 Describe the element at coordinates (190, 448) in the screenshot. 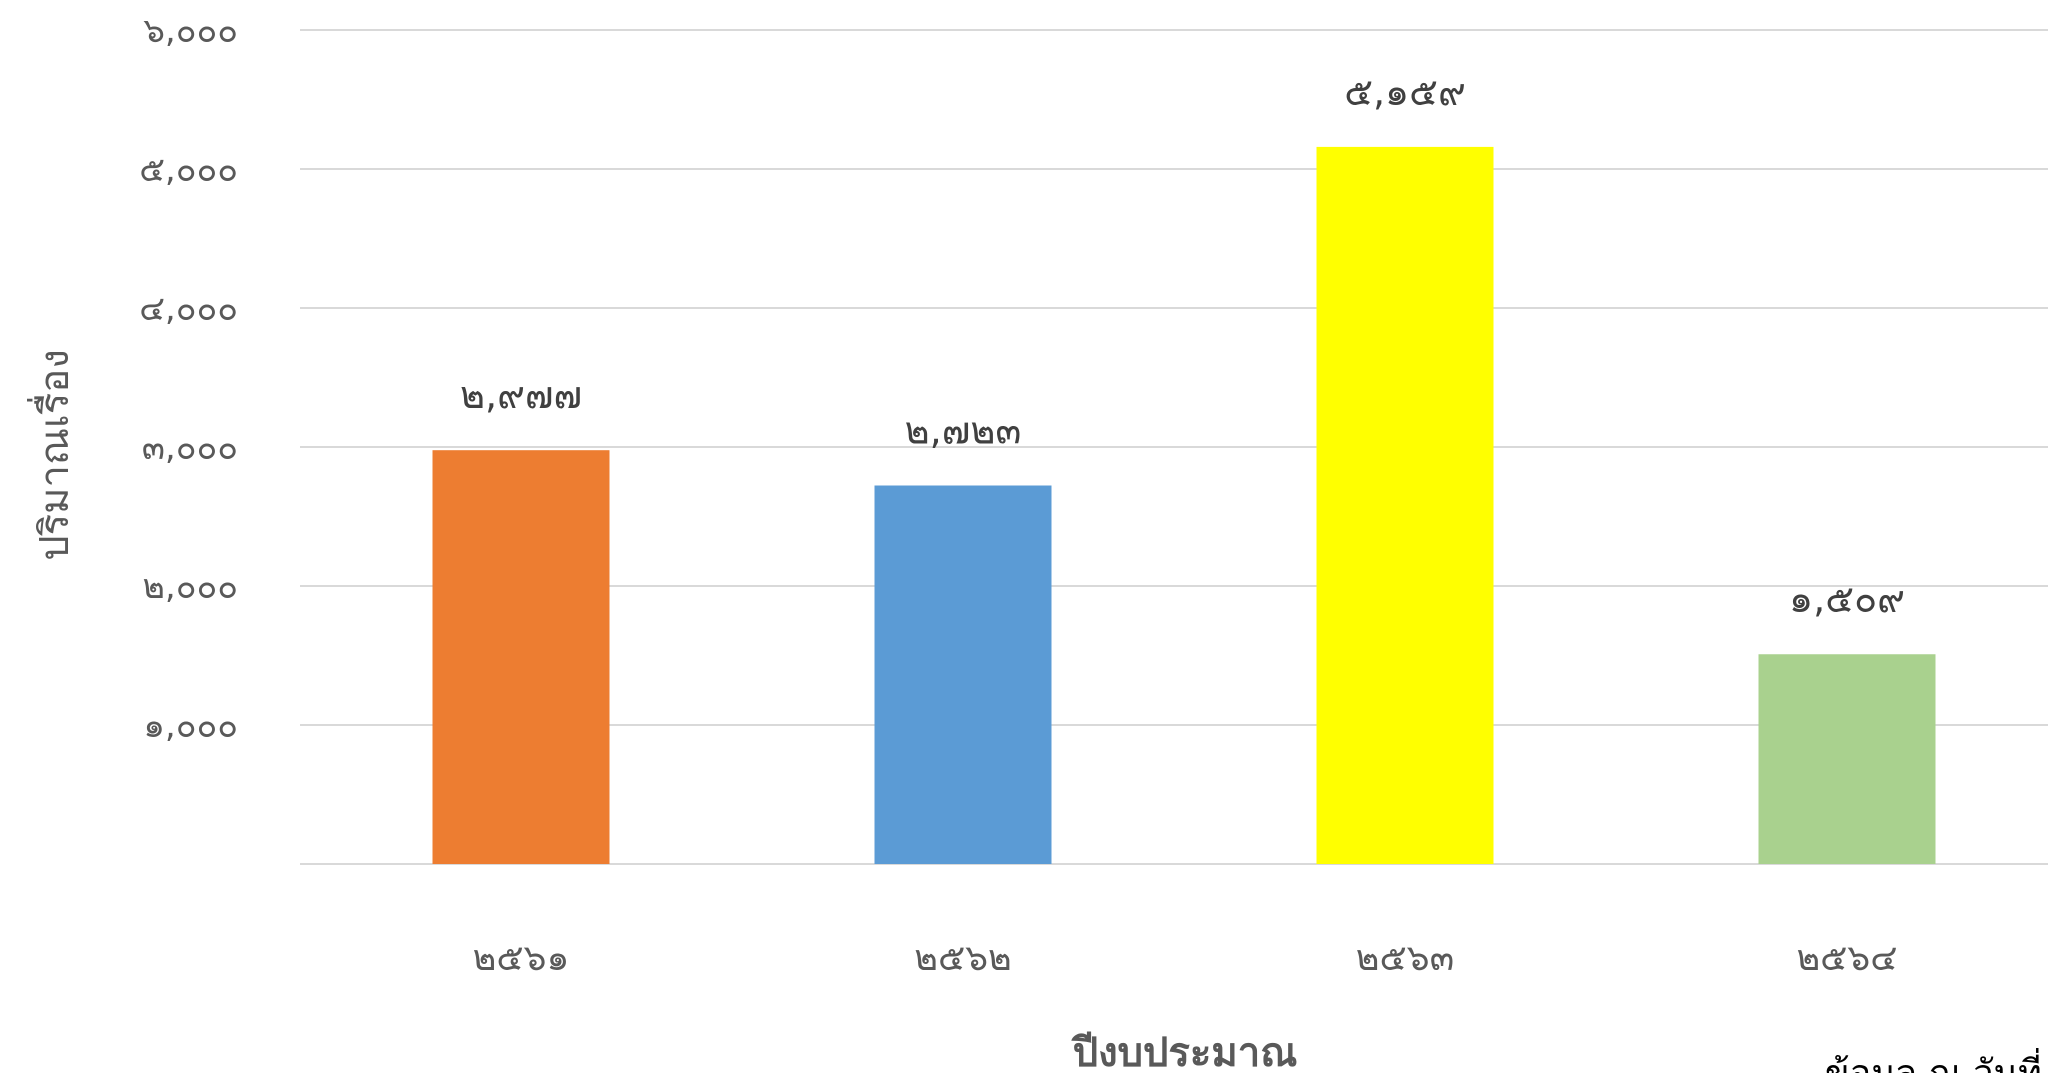

I see `y-tick-label: ๓,๐๐๐` at that location.